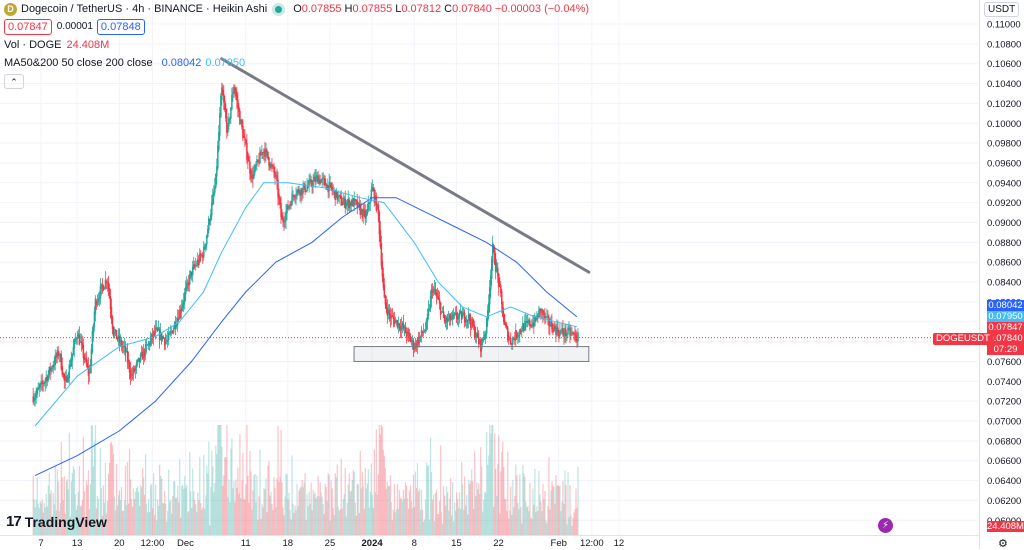  I want to click on price-tick-label: 0.10200, so click(1004, 104).